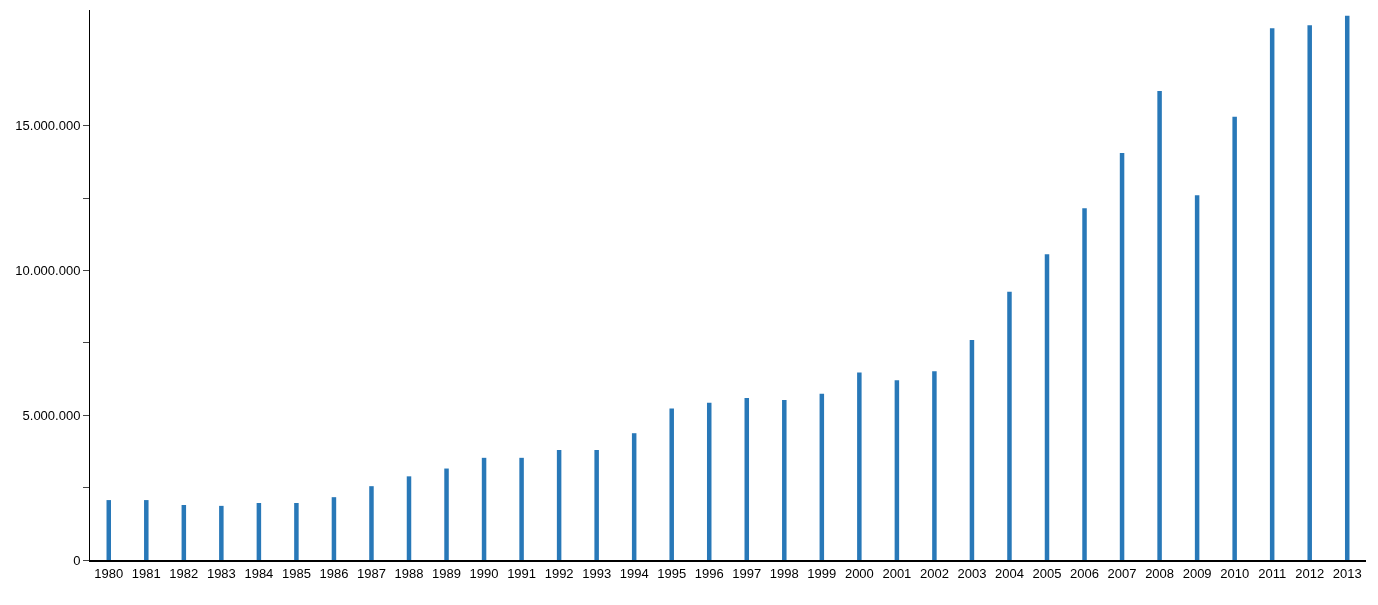 The image size is (1378, 605). I want to click on x-tick-label: 1995, so click(672, 573).